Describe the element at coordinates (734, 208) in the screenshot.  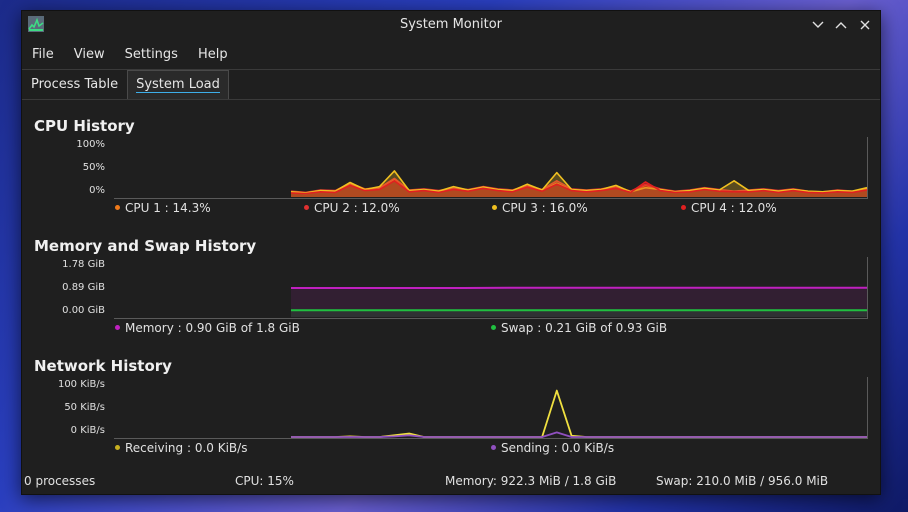
I see `cpu4-legend-label: CPU 4 : 12.0%` at that location.